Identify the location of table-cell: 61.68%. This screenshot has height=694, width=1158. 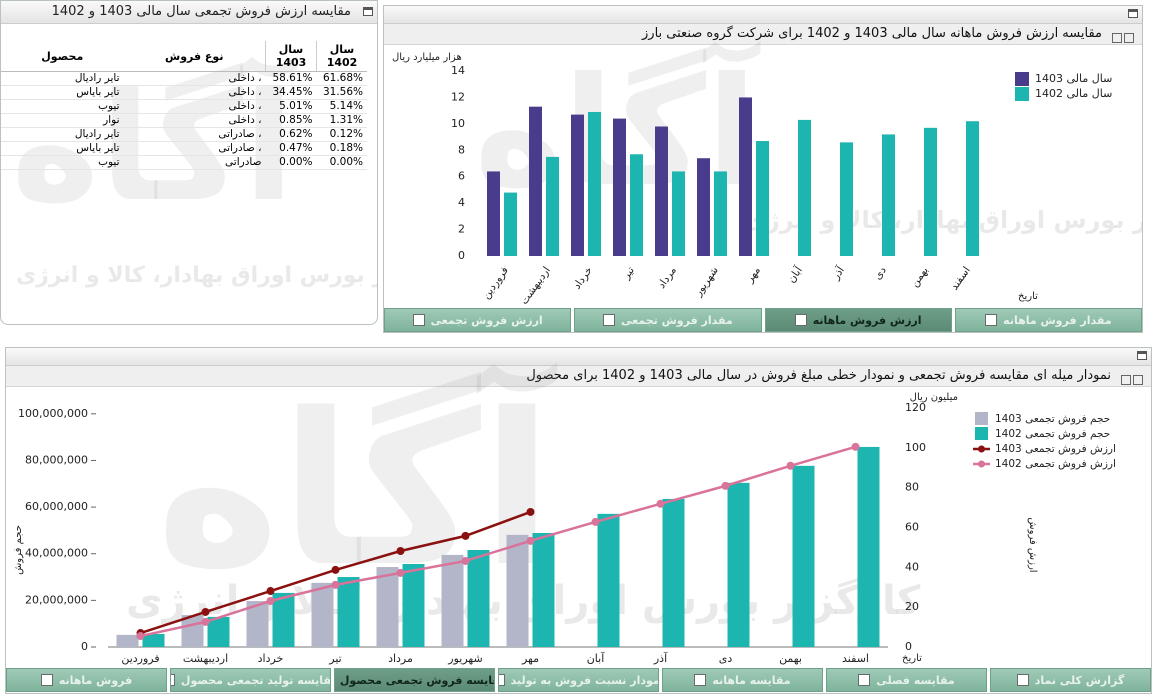
(341, 78).